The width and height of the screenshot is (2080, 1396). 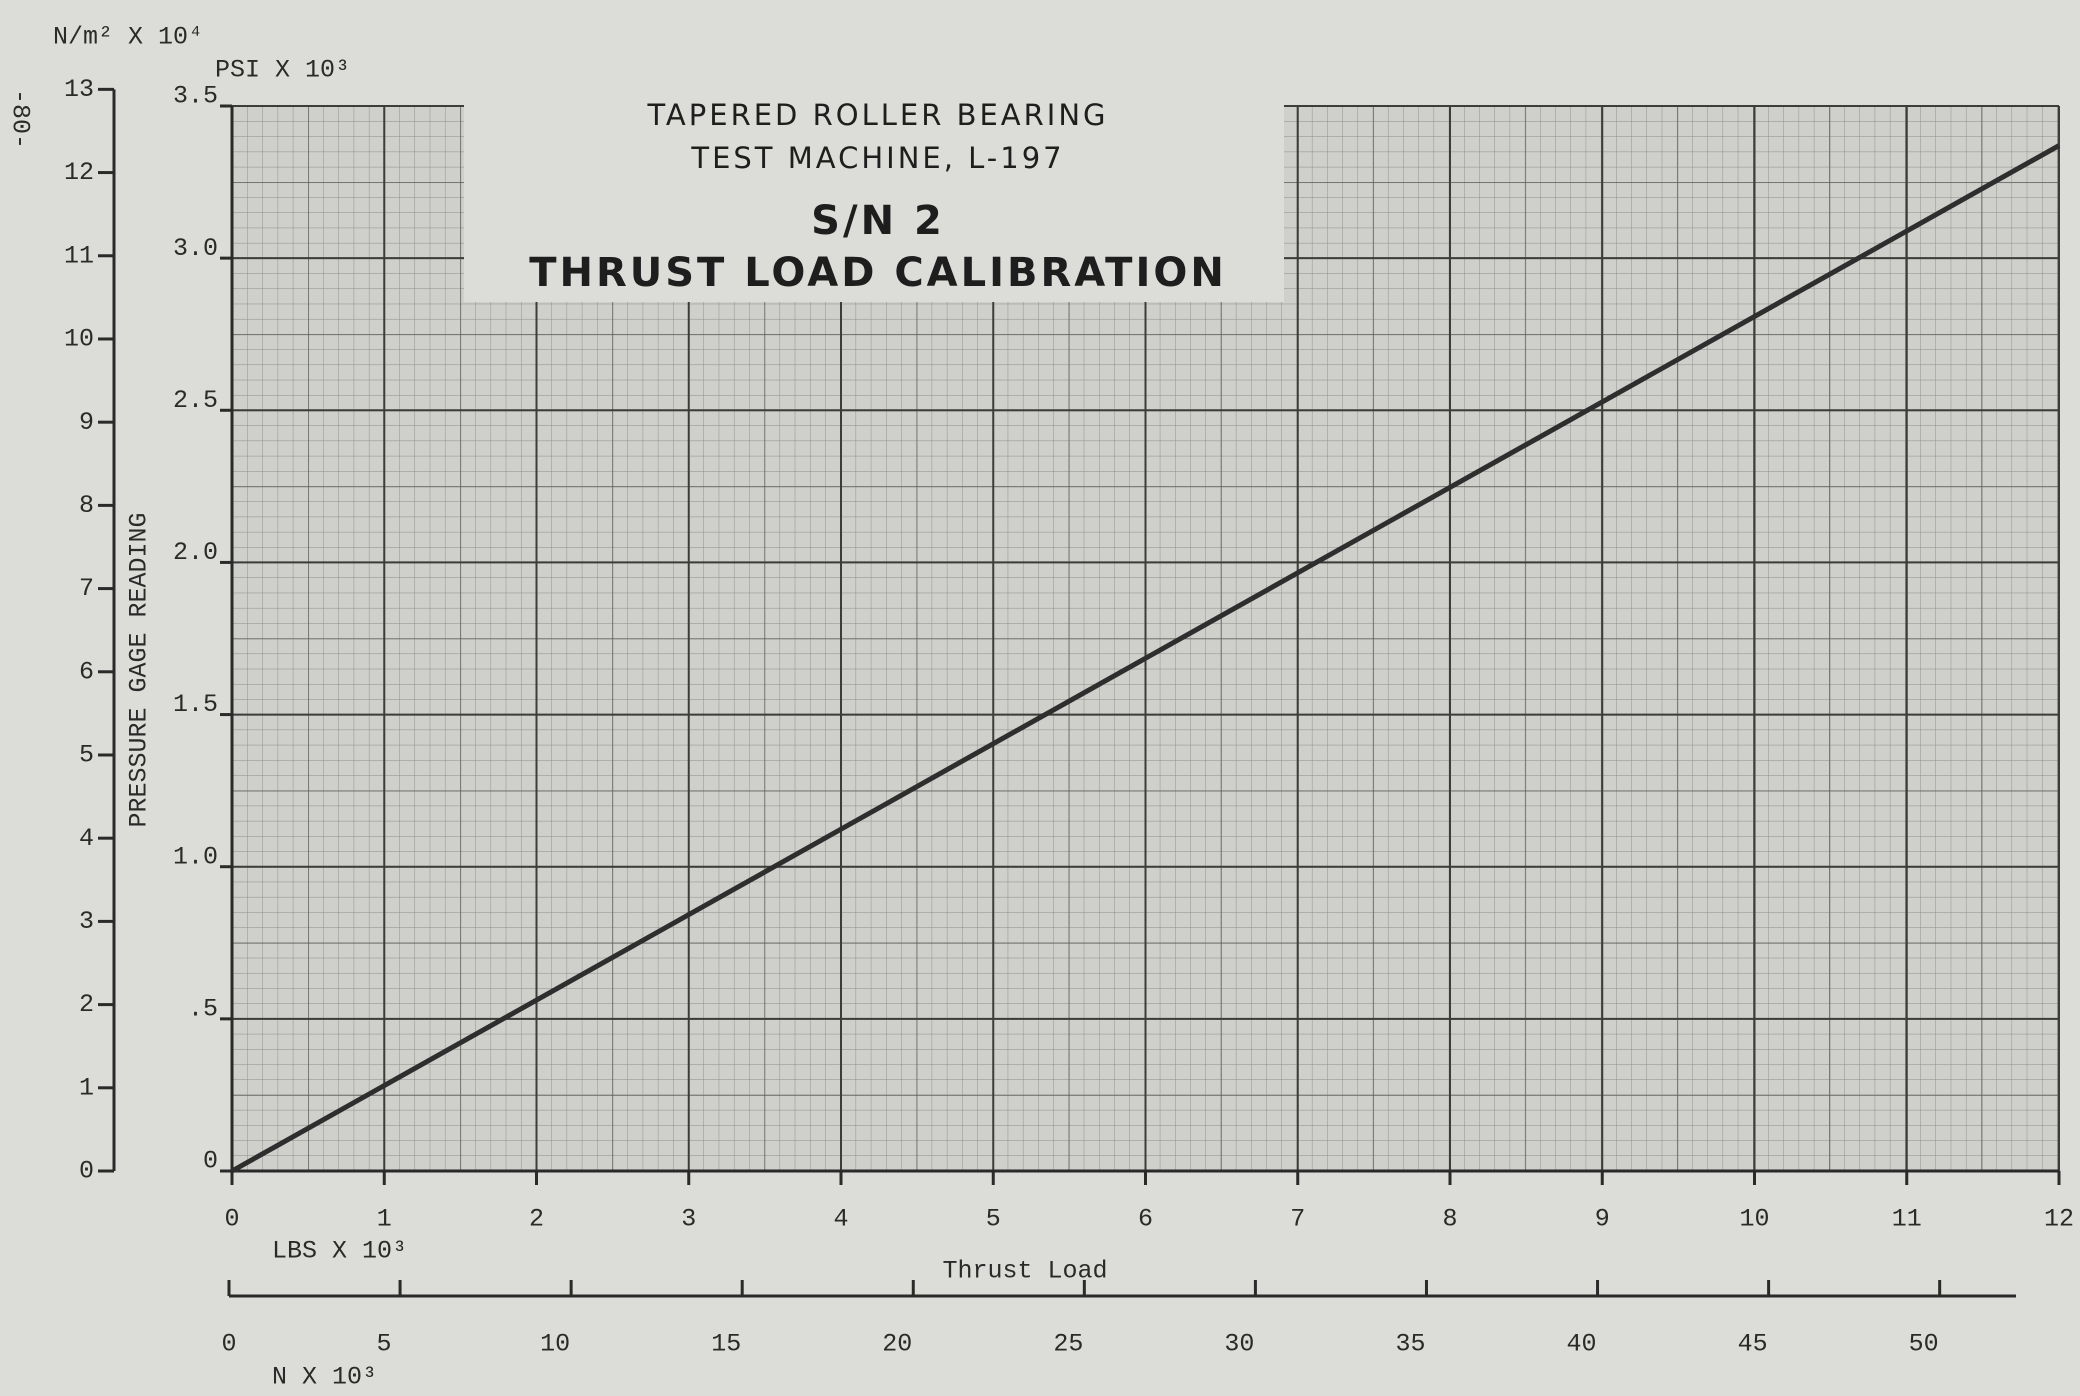 I want to click on x2-tick-label: 5, so click(x=384, y=1344).